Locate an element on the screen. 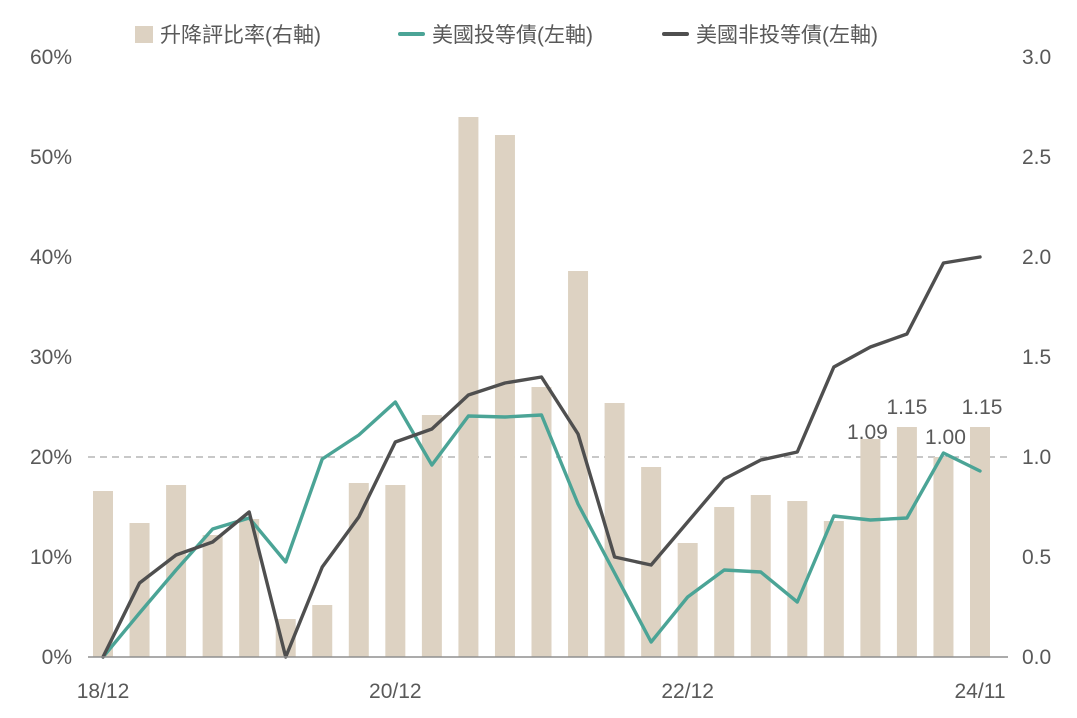 This screenshot has width=1077, height=718. right-axis-tick-label: 0.0 is located at coordinates (1036, 657).